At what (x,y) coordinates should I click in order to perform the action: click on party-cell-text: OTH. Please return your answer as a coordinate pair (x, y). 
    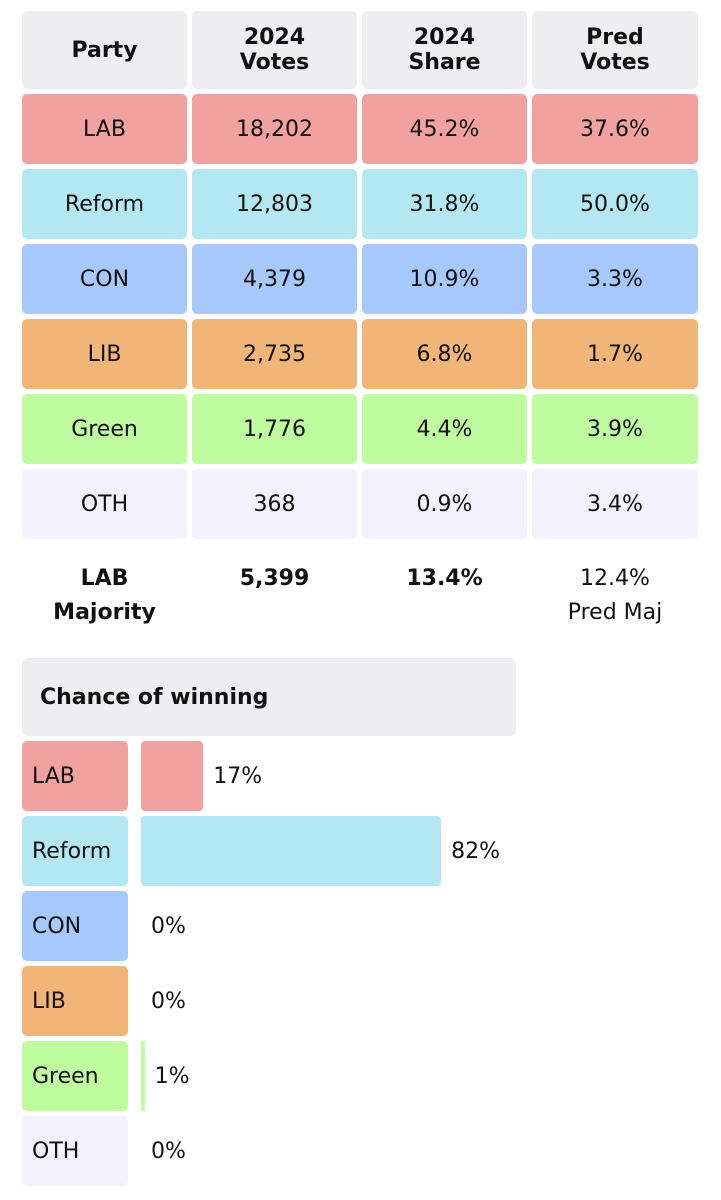
    Looking at the image, I should click on (104, 504).